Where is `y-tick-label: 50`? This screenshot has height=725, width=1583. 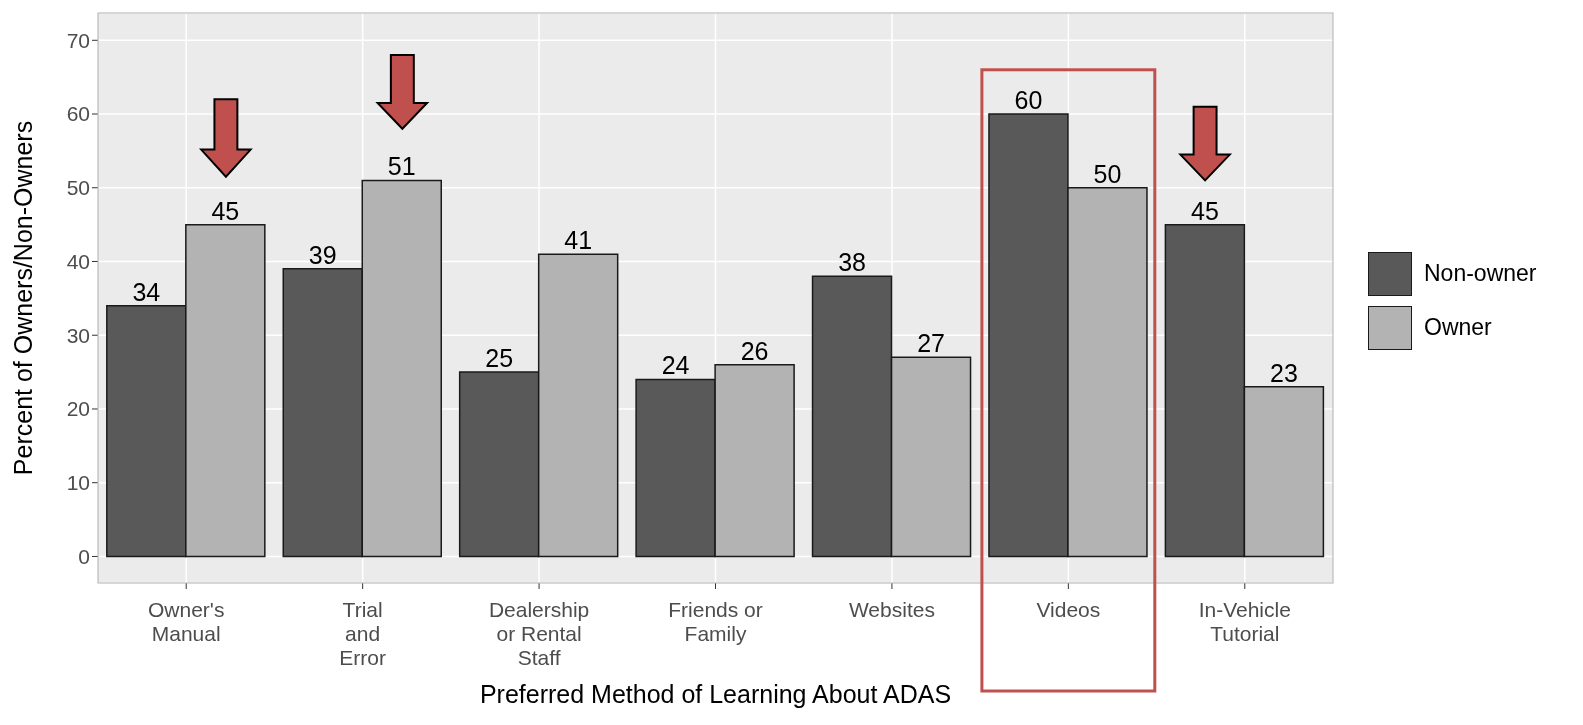 y-tick-label: 50 is located at coordinates (78, 188).